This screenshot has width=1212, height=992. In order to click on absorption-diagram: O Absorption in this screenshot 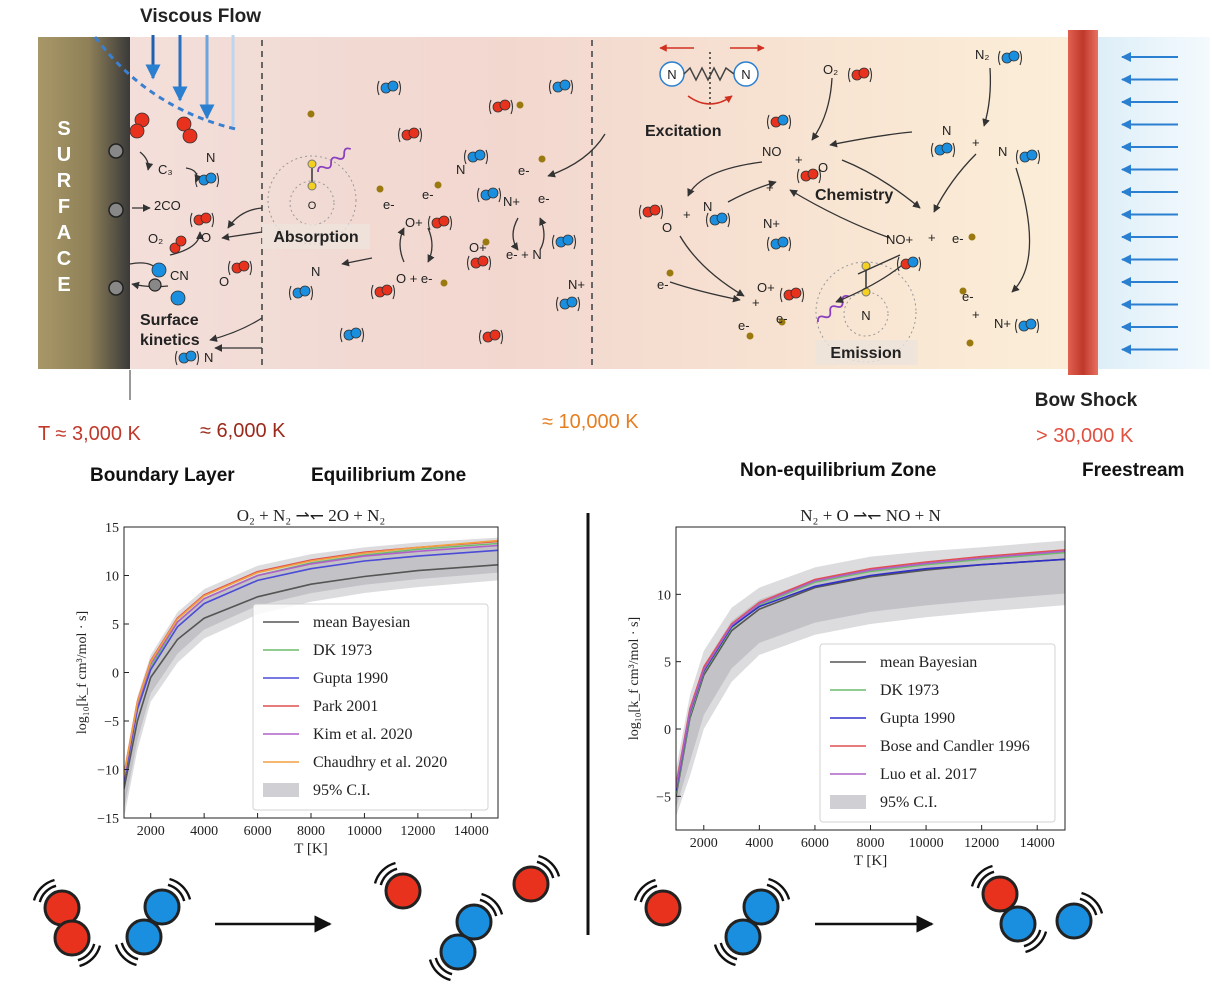, I will do `click(316, 198)`.